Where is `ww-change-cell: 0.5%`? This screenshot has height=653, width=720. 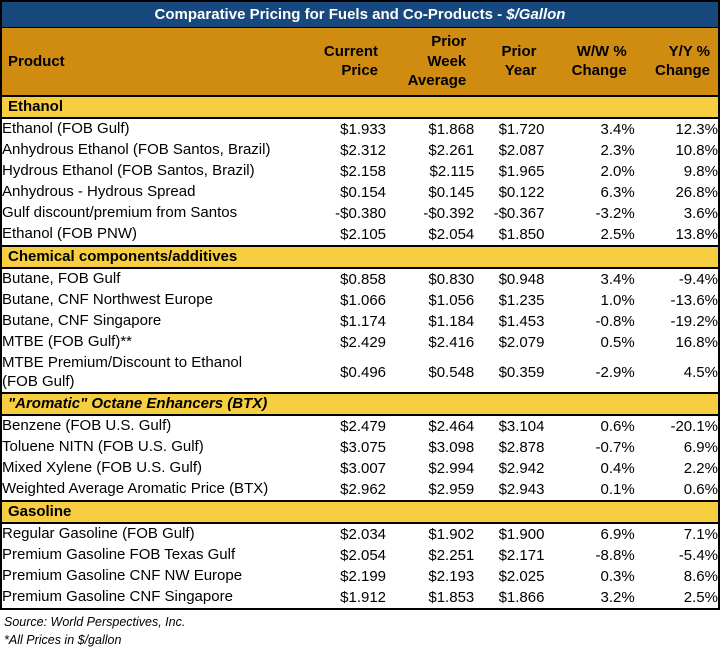
ww-change-cell: 0.5% is located at coordinates (589, 342).